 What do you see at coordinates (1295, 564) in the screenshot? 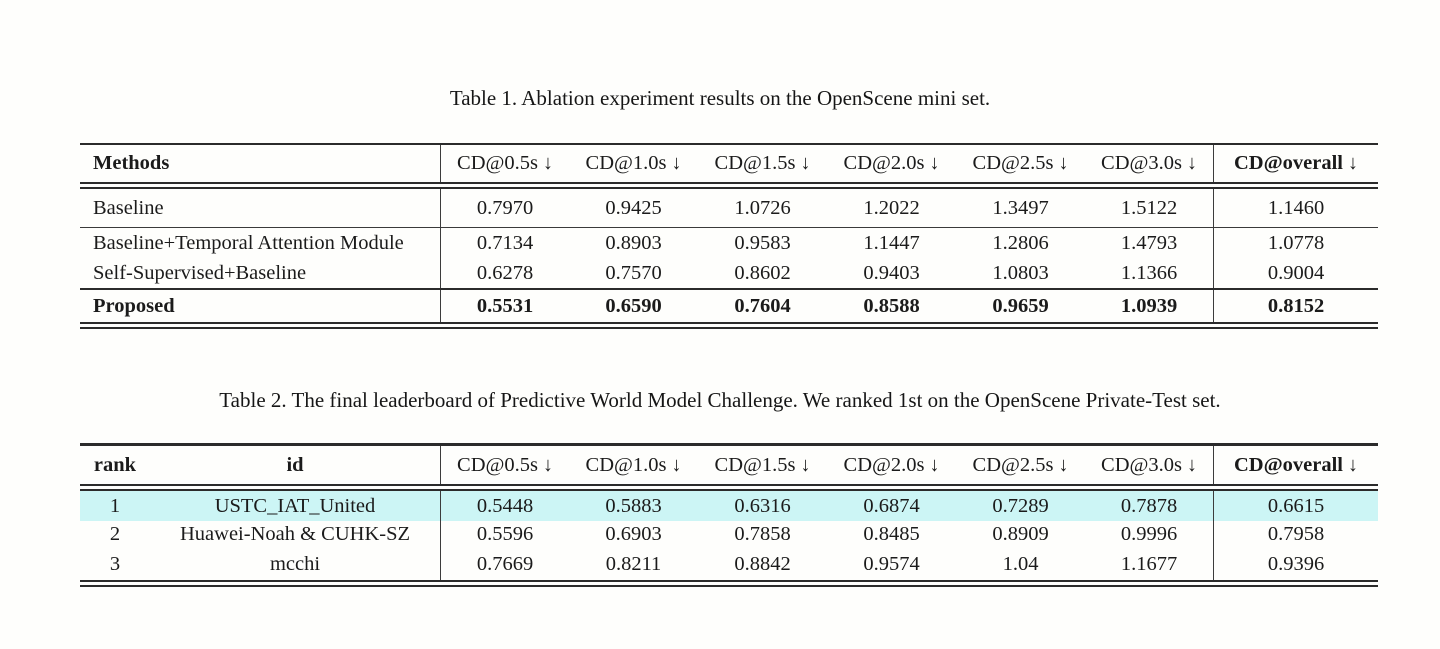
I see `cell-overall: 0.9396` at bounding box center [1295, 564].